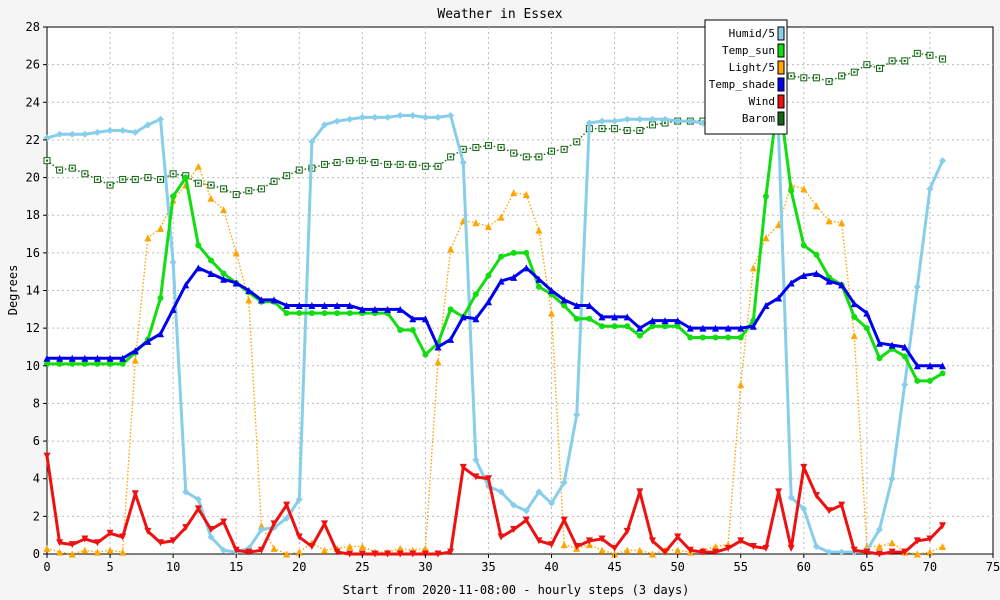 The width and height of the screenshot is (1000, 600). I want to click on y-tick-label: 28, so click(33, 27).